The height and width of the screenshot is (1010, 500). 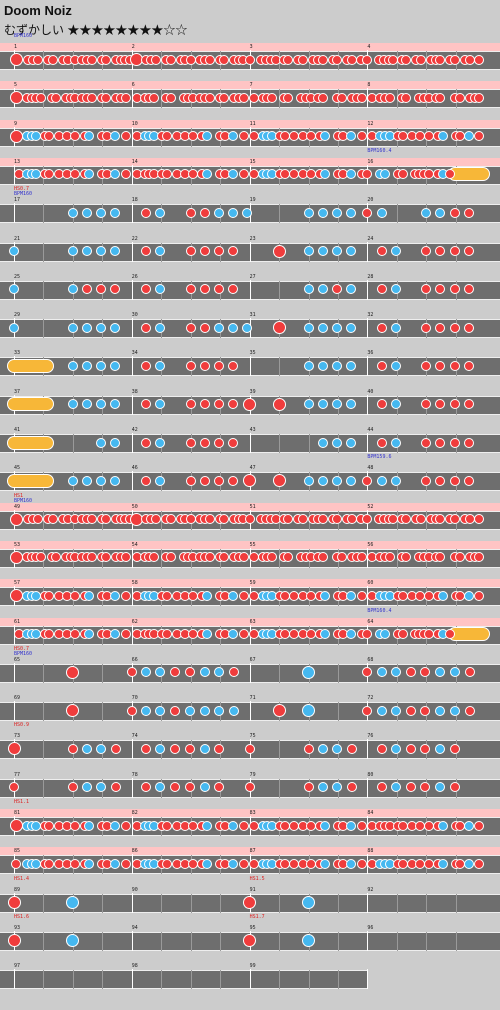 What do you see at coordinates (257, 916) in the screenshot?
I see `tempo-label: HS1.7` at bounding box center [257, 916].